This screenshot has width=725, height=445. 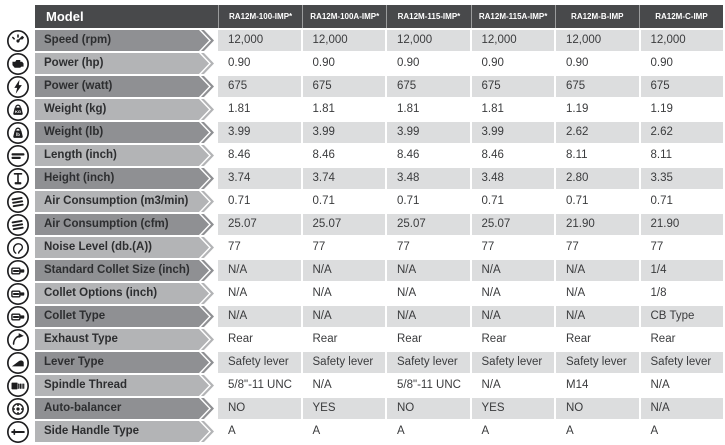 What do you see at coordinates (122, 362) in the screenshot?
I see `row-label: Lever Type` at bounding box center [122, 362].